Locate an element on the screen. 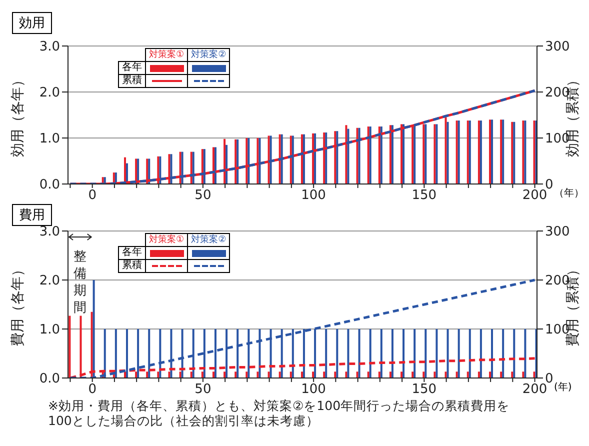  annotation: 整備期間 is located at coordinates (80, 282).